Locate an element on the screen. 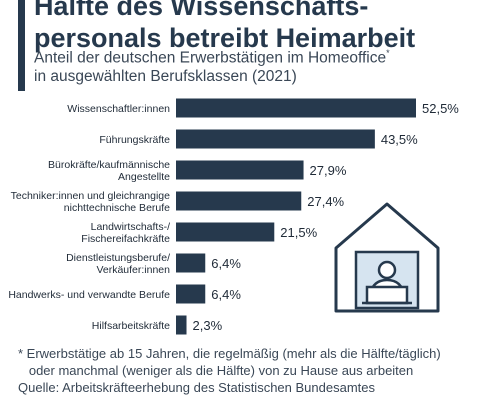 The height and width of the screenshot is (400, 495). value-label-4: 21,5% is located at coordinates (298, 232).